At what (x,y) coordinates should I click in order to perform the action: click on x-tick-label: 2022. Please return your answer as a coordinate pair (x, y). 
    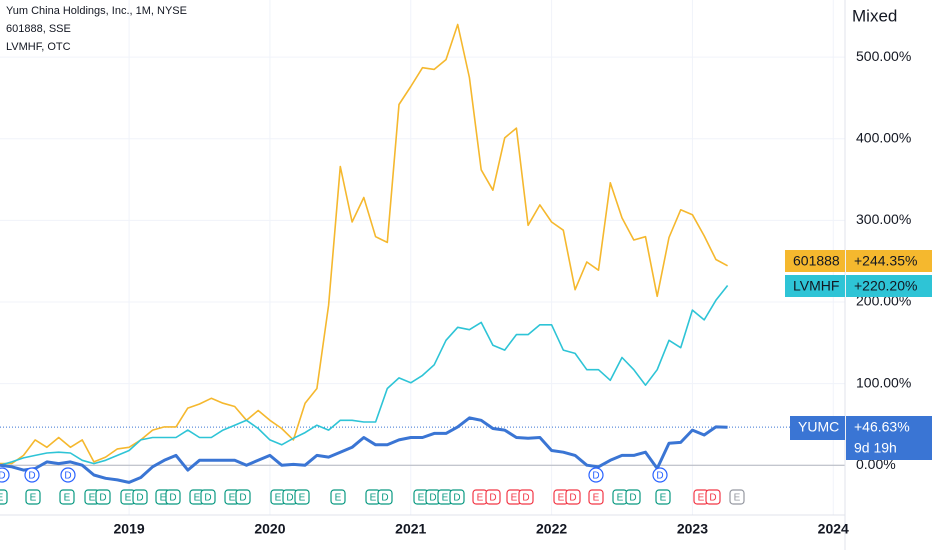
    Looking at the image, I should click on (551, 529).